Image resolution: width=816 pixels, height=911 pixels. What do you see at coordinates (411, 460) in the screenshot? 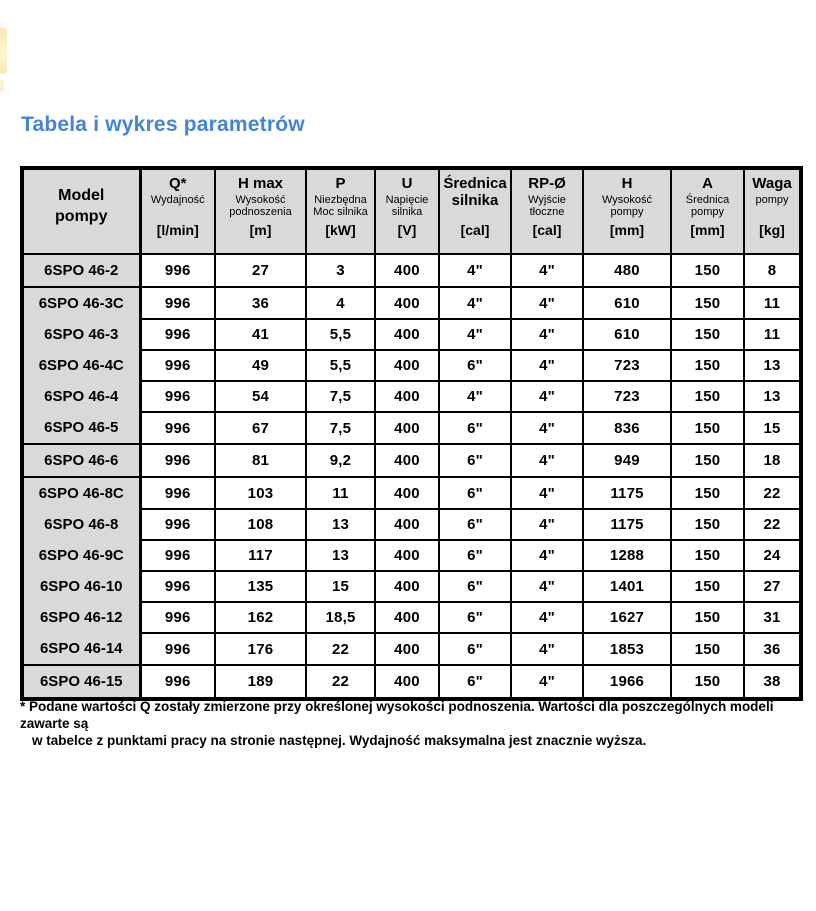
I see `table-row: 6SPO 46-6 996 81 9,2 400 6" 4" 949 150 18` at bounding box center [411, 460].